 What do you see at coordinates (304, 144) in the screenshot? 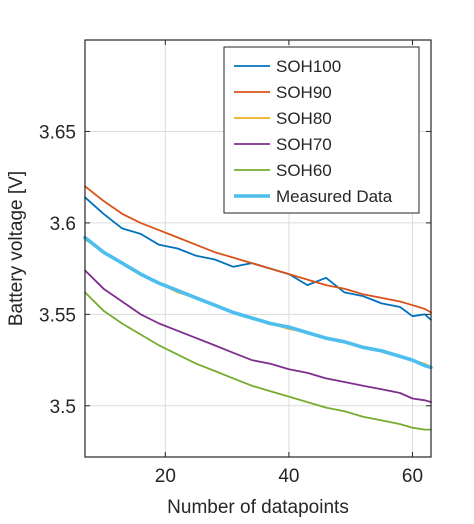
I see `legend-label: SOH70` at bounding box center [304, 144].